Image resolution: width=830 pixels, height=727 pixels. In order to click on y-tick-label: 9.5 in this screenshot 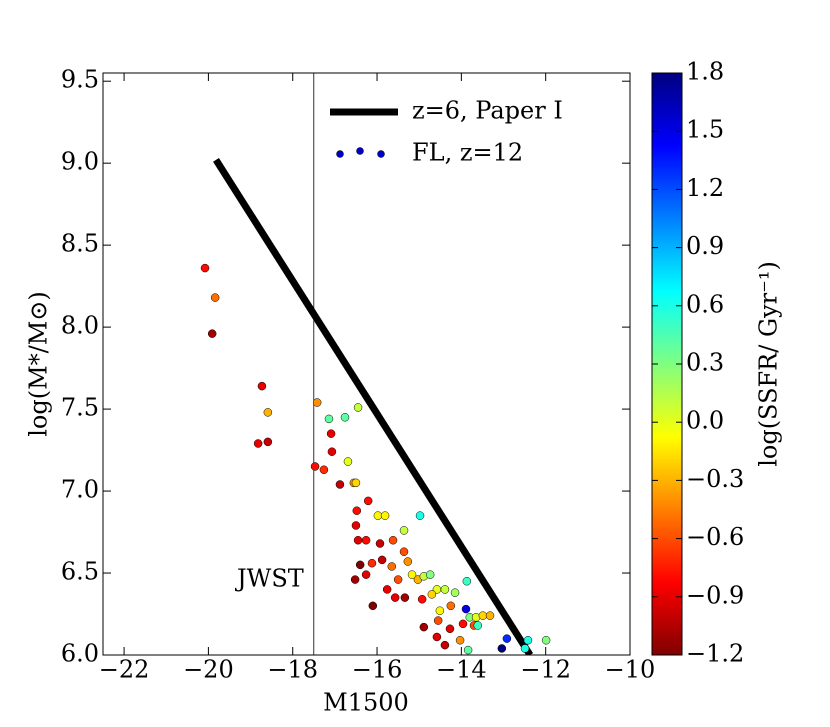, I will do `click(80, 80)`.